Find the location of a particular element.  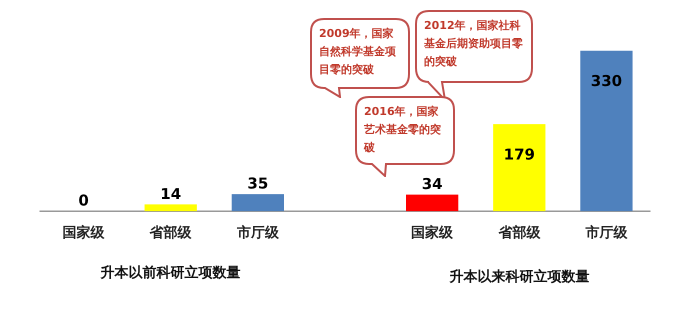

text: 升本以前科研立项数量 is located at coordinates (170, 272).